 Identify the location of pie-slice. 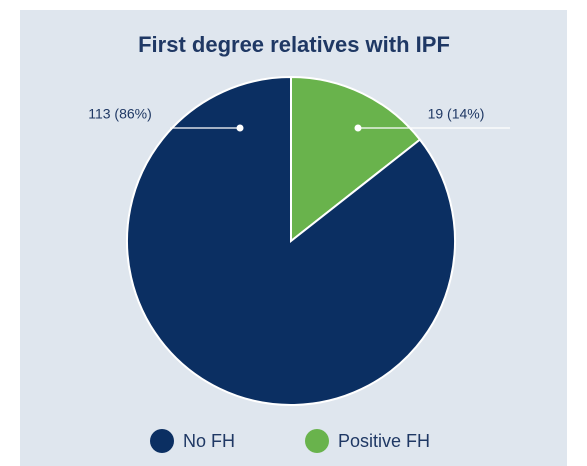
(356, 159).